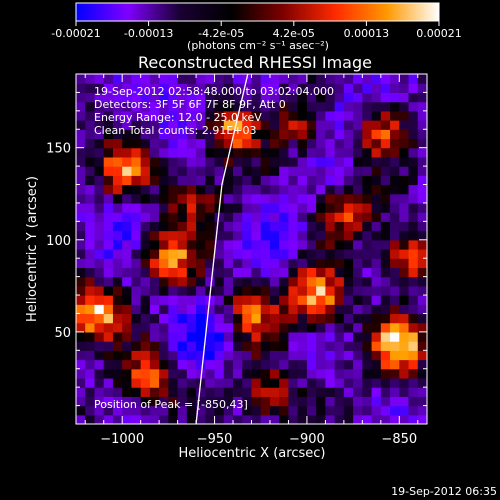 Image resolution: width=500 pixels, height=500 pixels. I want to click on colorbar-tick-label: 0.00013, so click(367, 33).